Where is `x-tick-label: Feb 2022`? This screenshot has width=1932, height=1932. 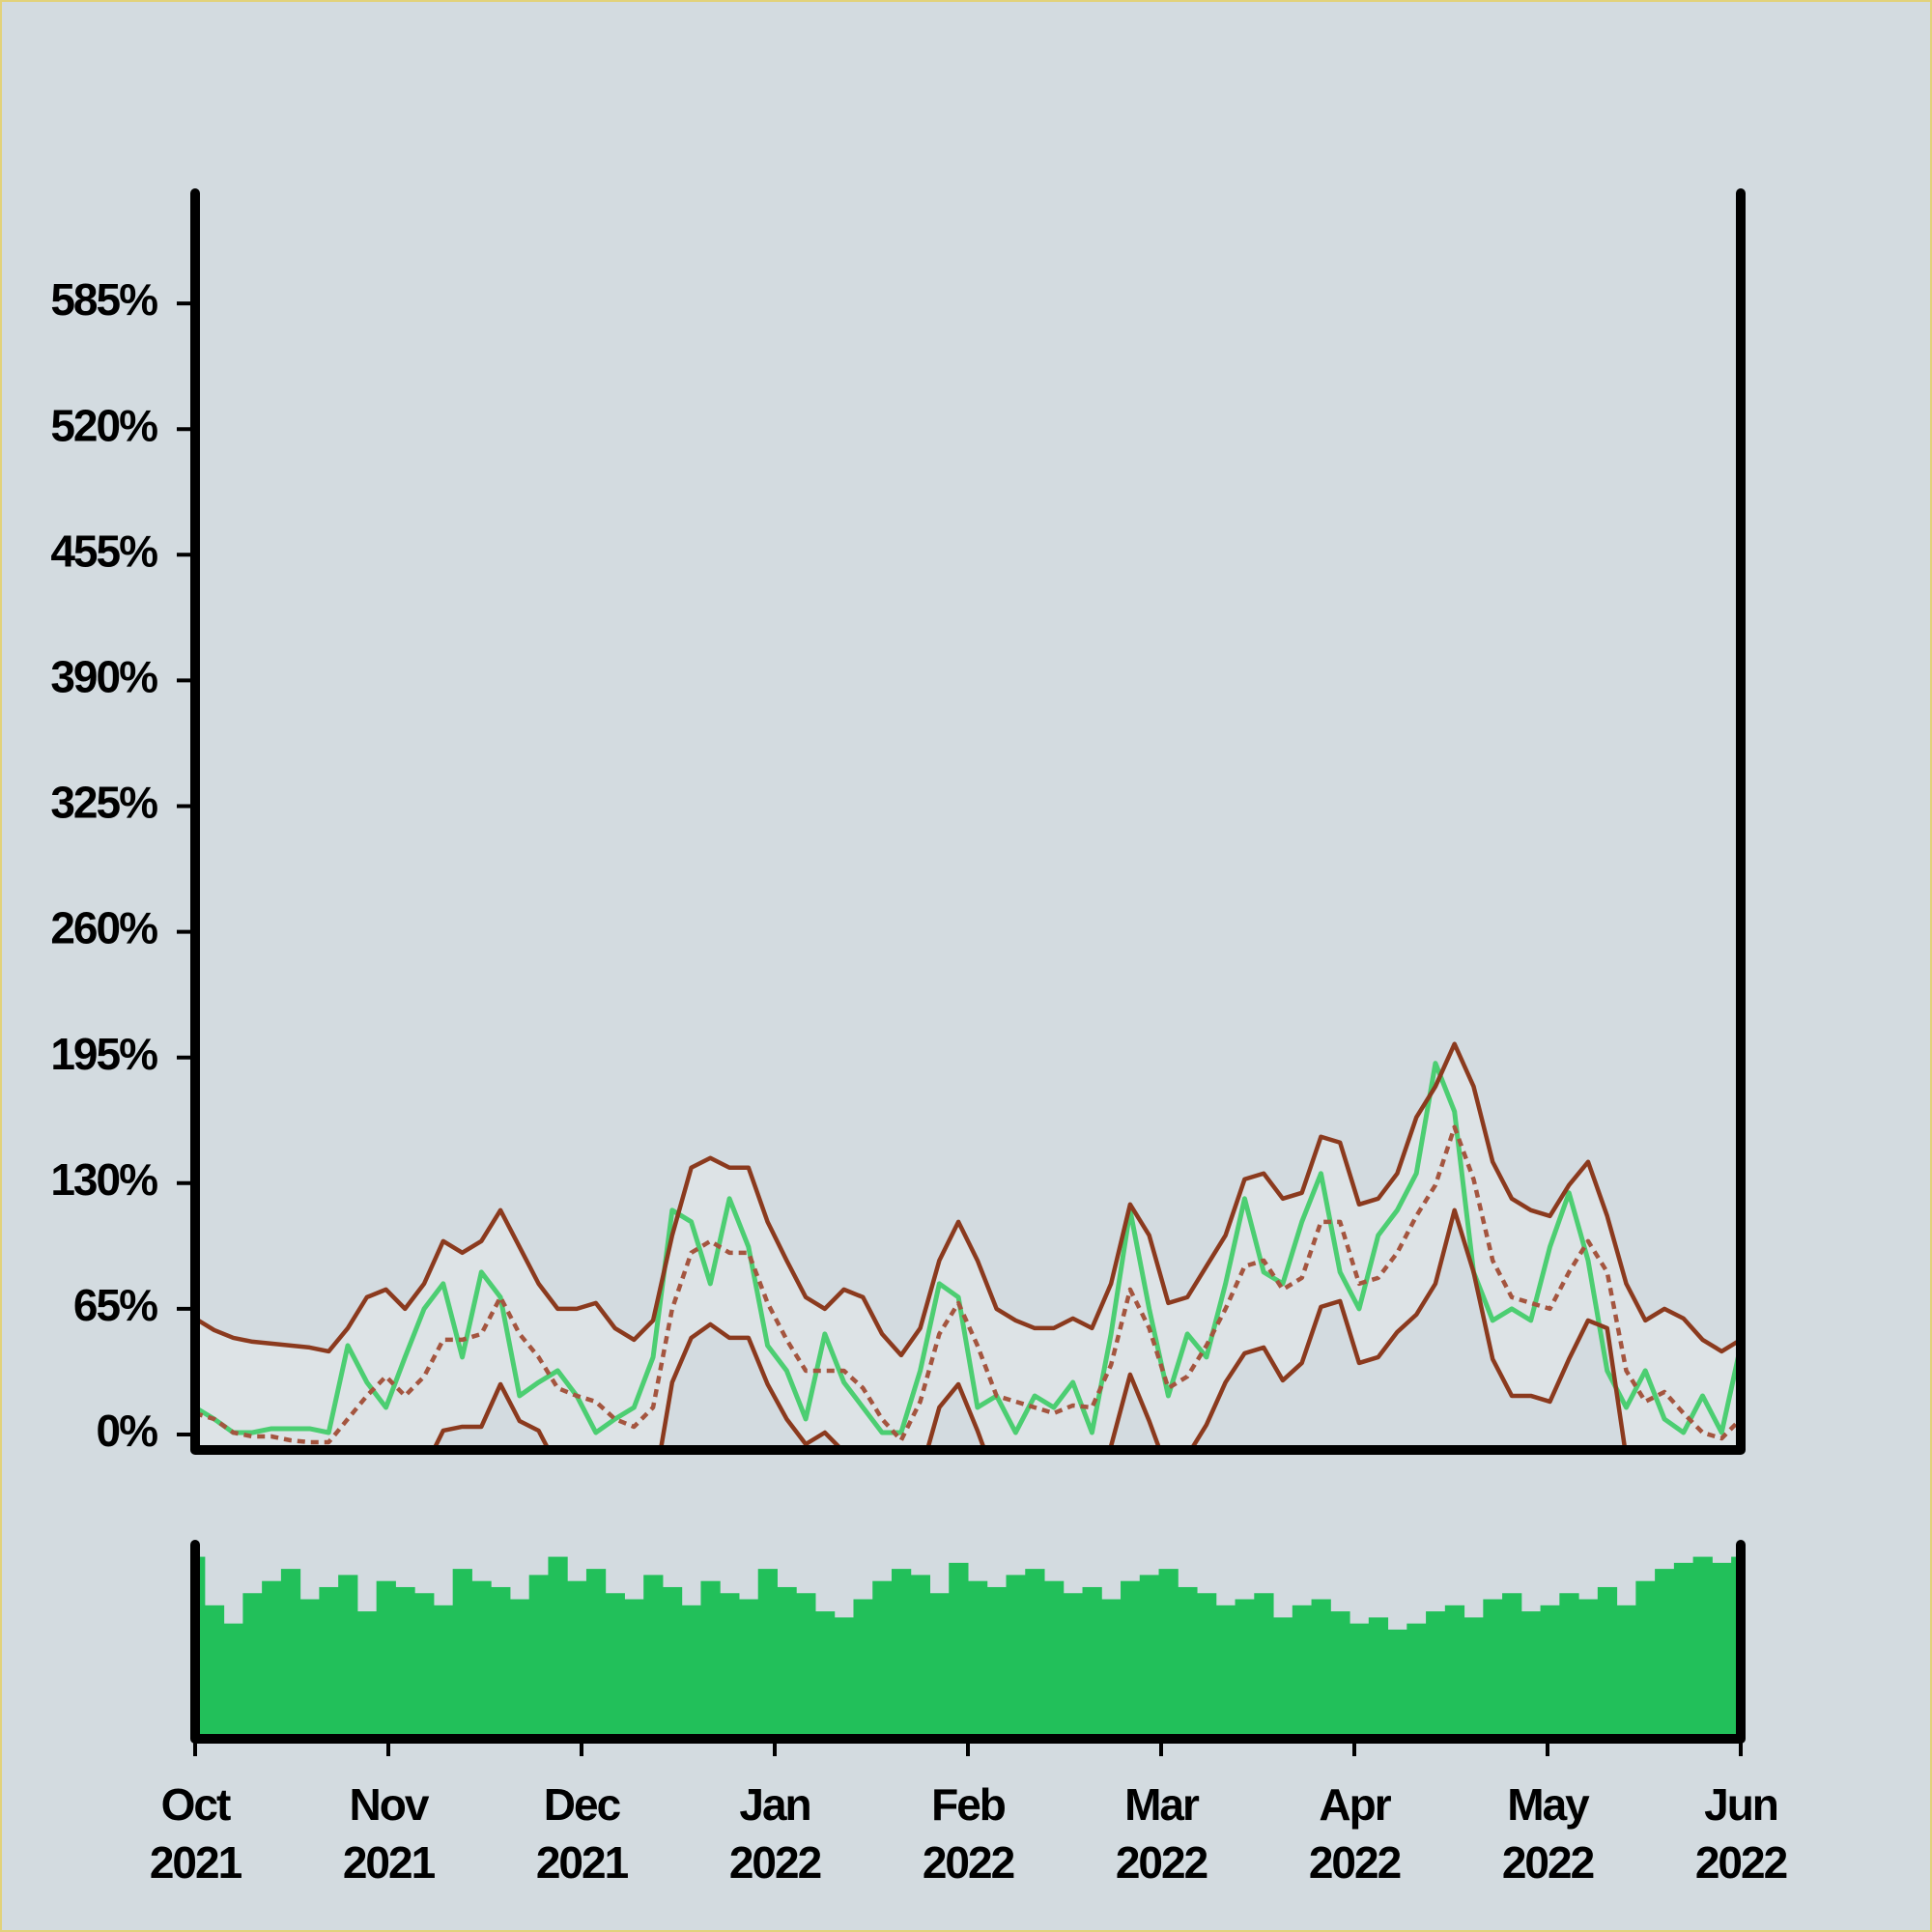
x-tick-label: Feb 2022 is located at coordinates (968, 1833).